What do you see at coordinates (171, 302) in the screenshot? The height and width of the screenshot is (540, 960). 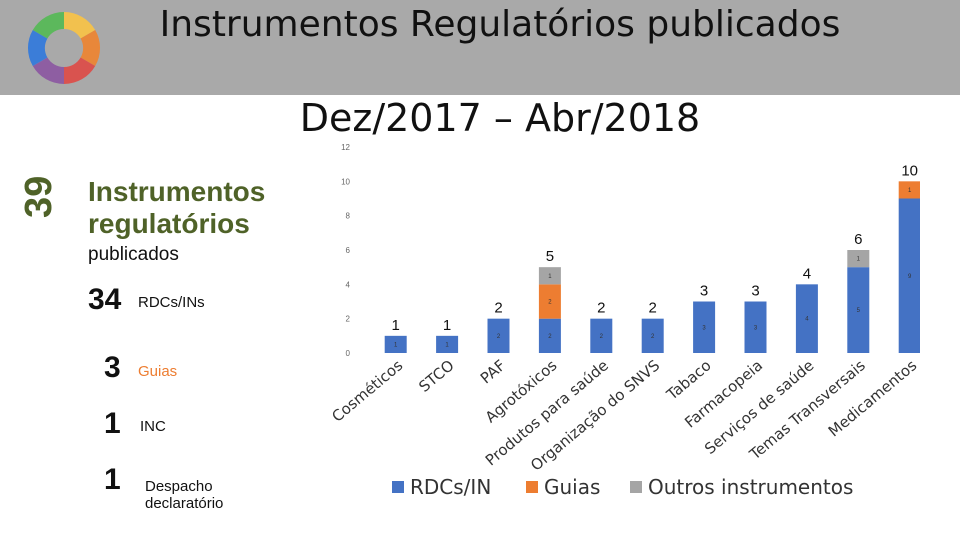 I see `count-label-rdc: RDCs/INs` at bounding box center [171, 302].